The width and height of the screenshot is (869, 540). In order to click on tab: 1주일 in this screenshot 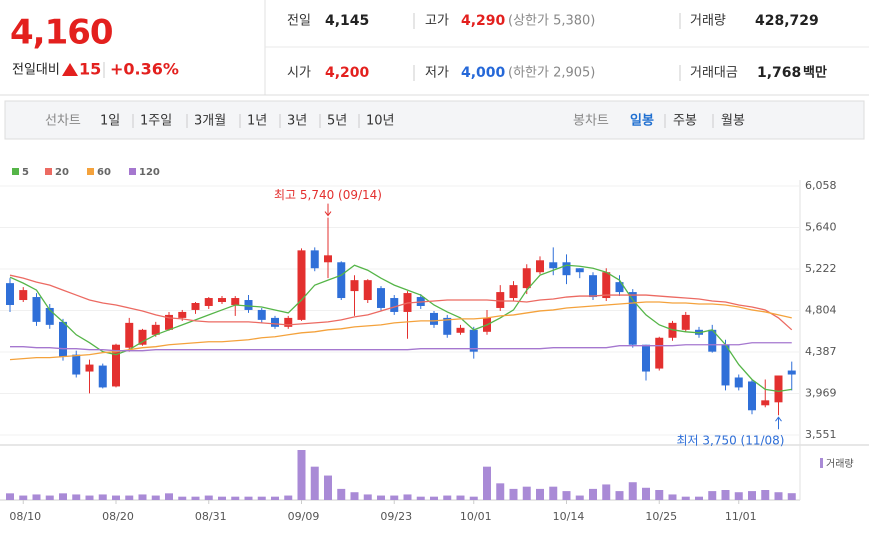, I will do `click(156, 121)`.